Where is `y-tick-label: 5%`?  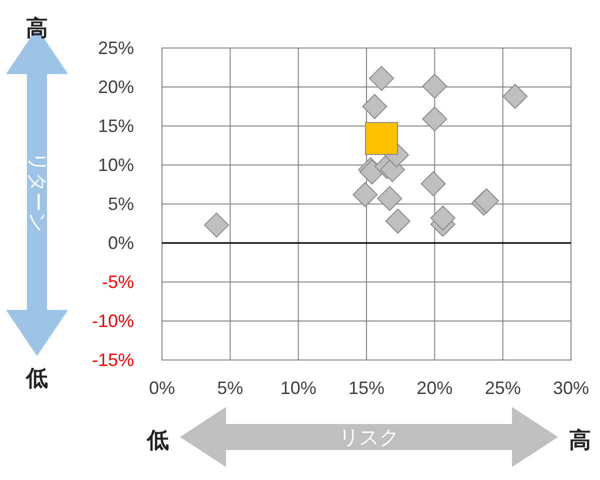
y-tick-label: 5% is located at coordinates (121, 204).